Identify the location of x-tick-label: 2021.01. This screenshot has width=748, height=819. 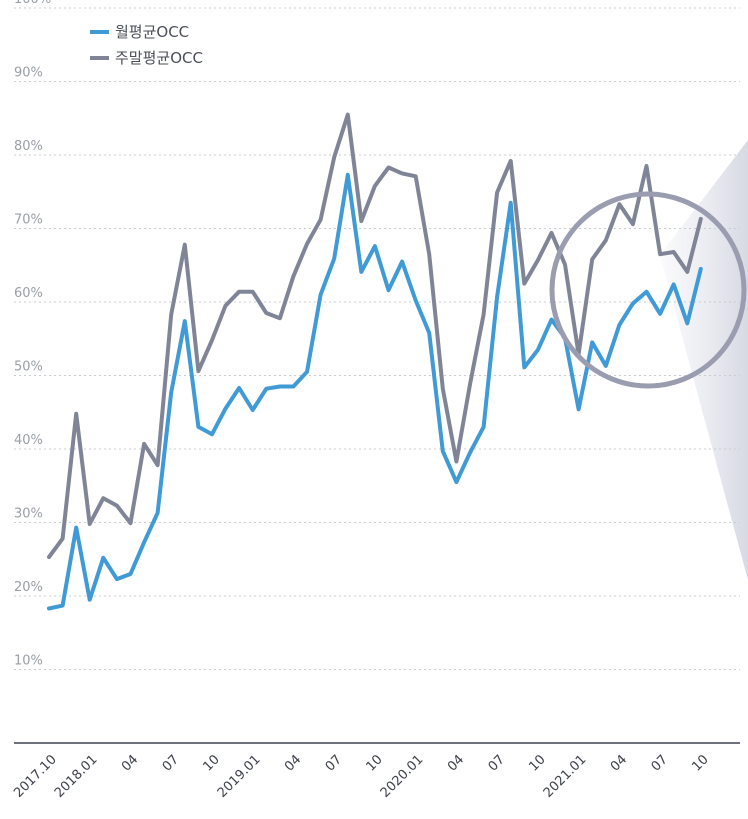
(565, 776).